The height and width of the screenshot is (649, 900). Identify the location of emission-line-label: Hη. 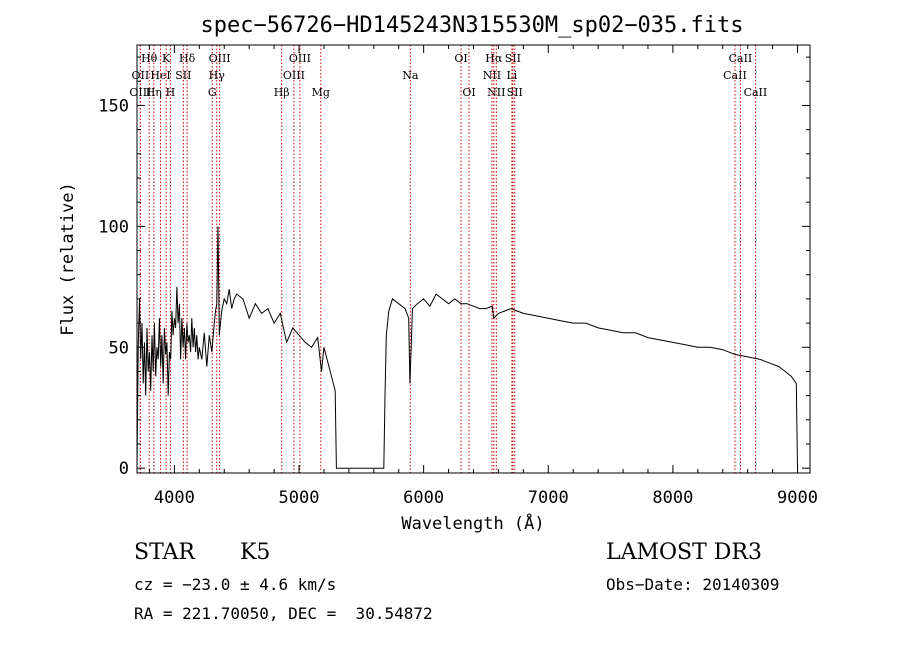
(154, 92).